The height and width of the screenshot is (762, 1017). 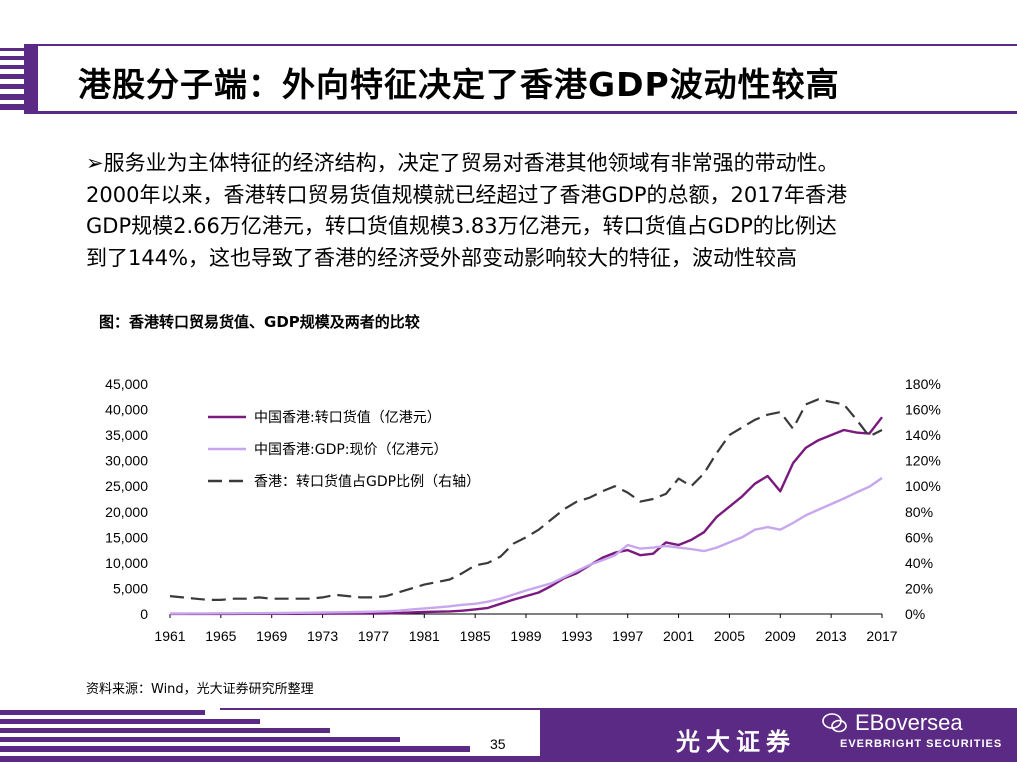 What do you see at coordinates (126, 461) in the screenshot?
I see `y-left-tick-label: 30,000` at bounding box center [126, 461].